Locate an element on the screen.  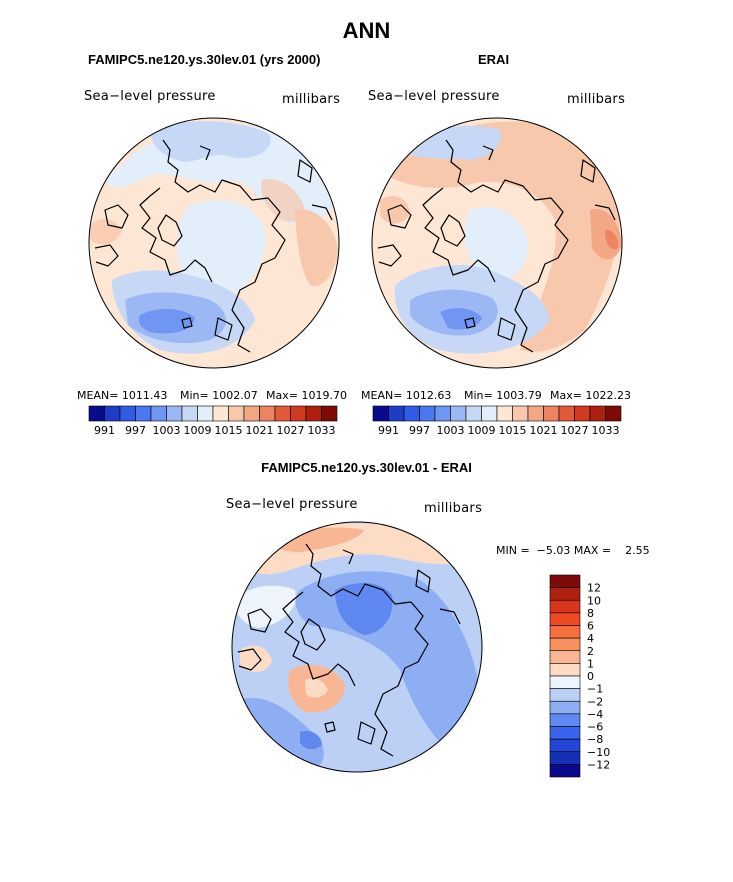
colorbar-1-tick-label: 997 is located at coordinates (135, 430).